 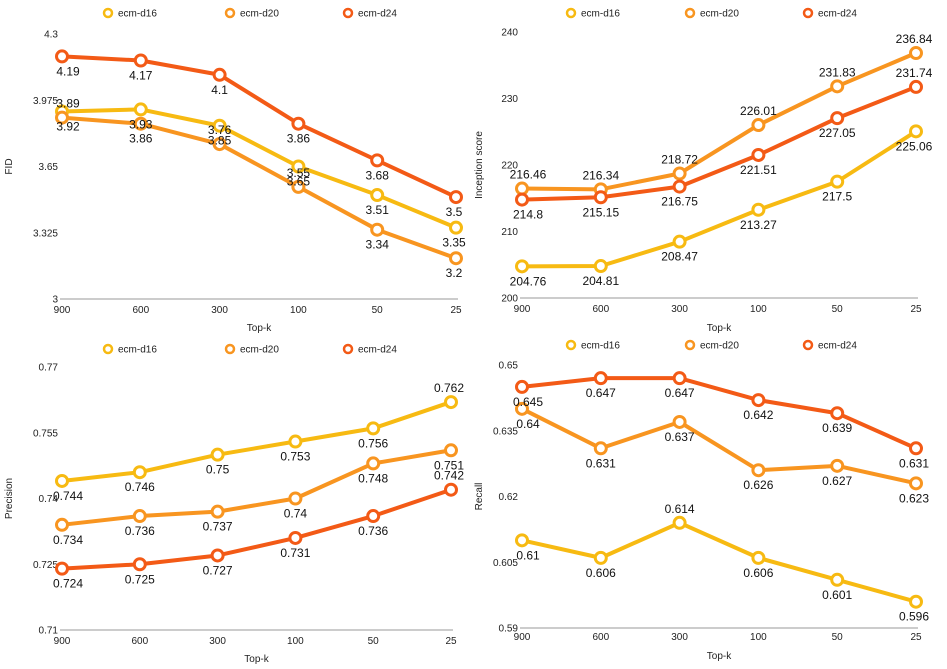 I want to click on data-label: 0.724, so click(x=68, y=584).